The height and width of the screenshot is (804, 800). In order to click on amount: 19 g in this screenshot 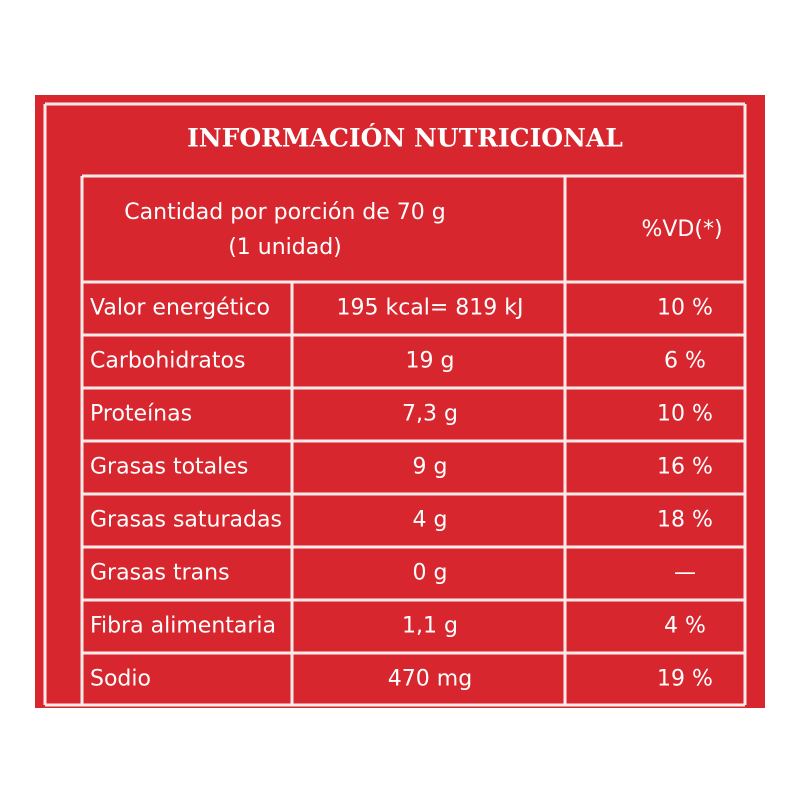, I will do `click(430, 361)`.